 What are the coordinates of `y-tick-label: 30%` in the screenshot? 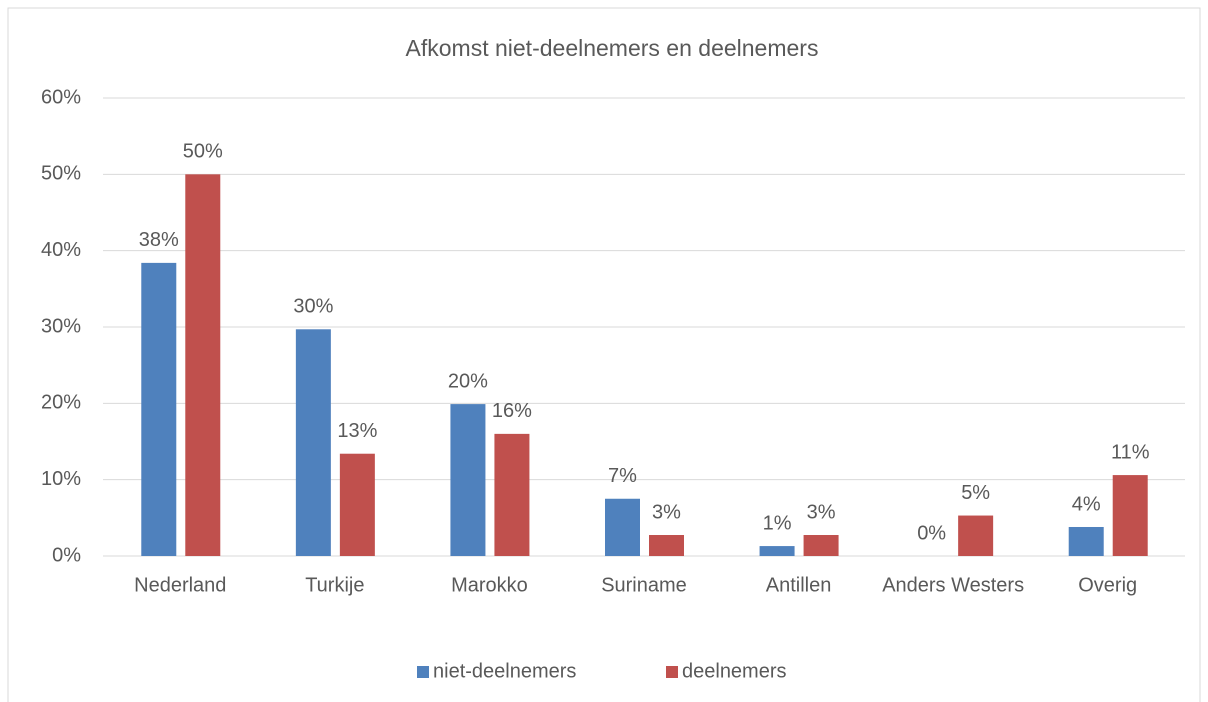 It's located at (61, 326).